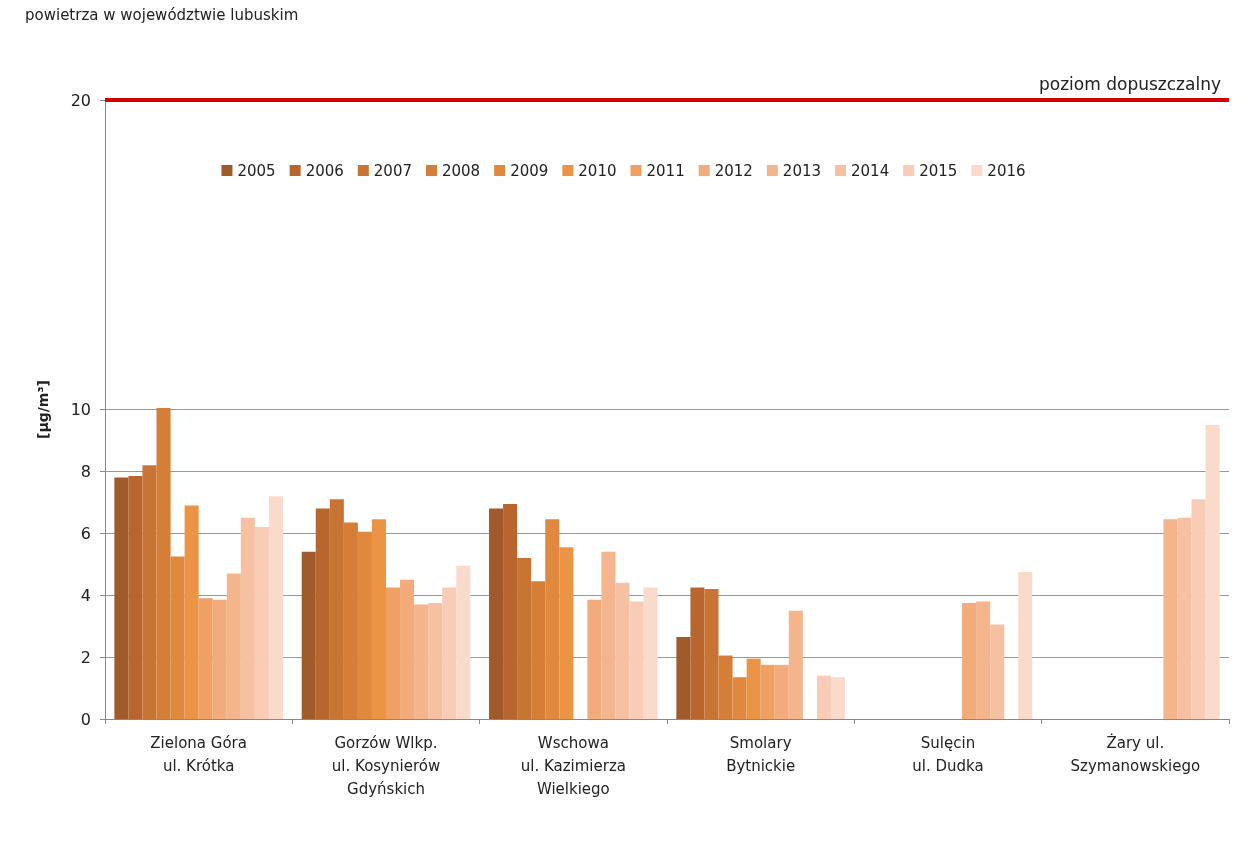 Image resolution: width=1247 pixels, height=854 pixels. I want to click on y-tick-label: 20, so click(80, 100).